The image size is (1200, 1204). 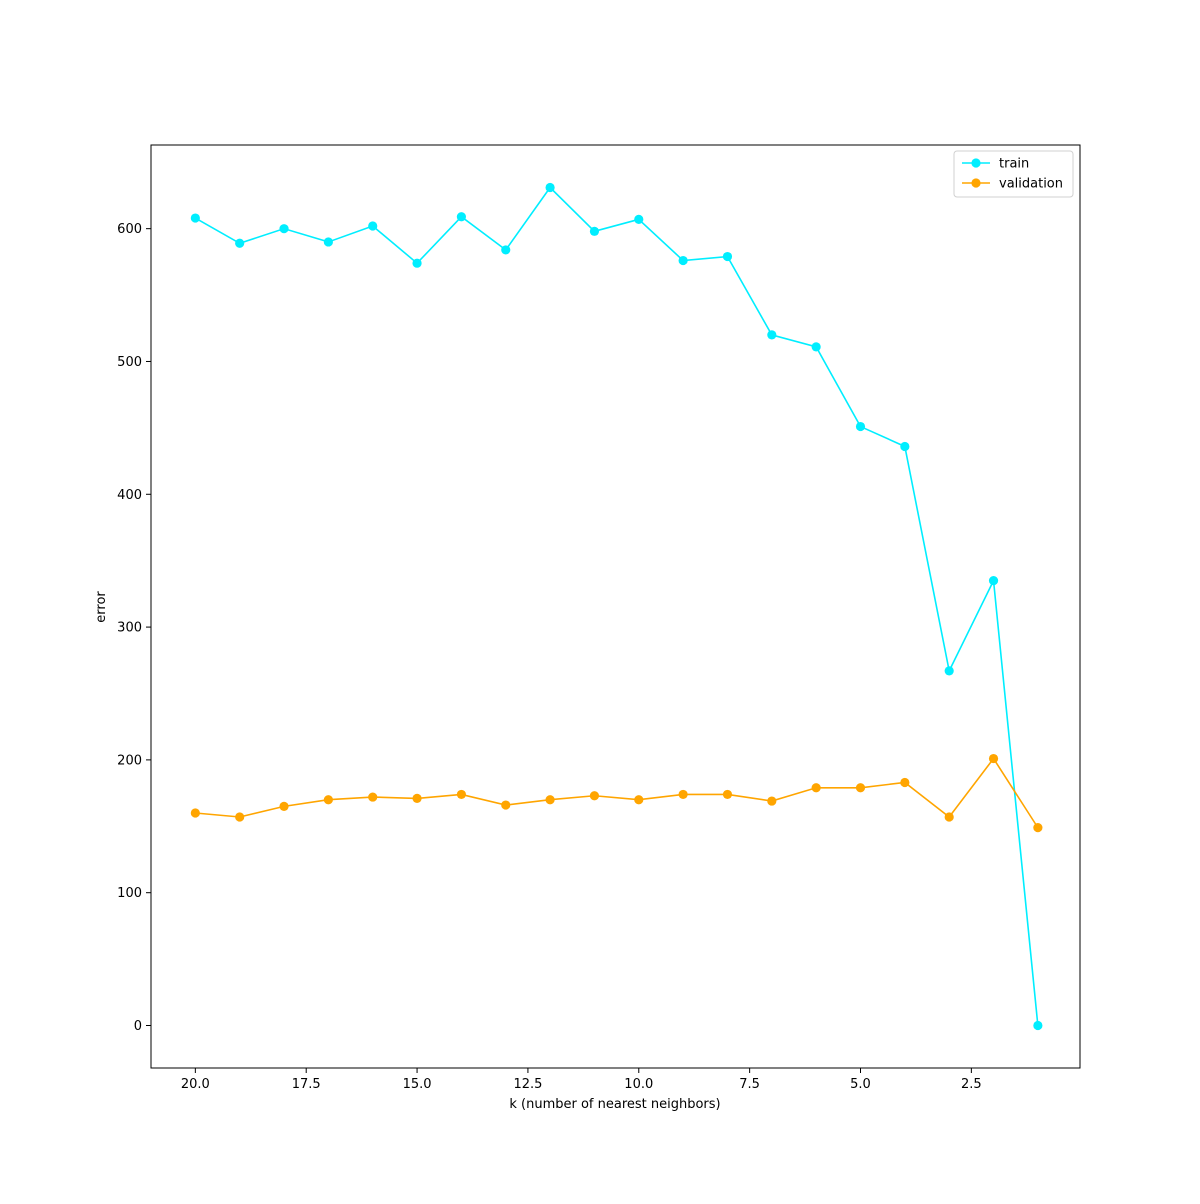 I want to click on x-tick-label: 7.5, so click(x=749, y=1084).